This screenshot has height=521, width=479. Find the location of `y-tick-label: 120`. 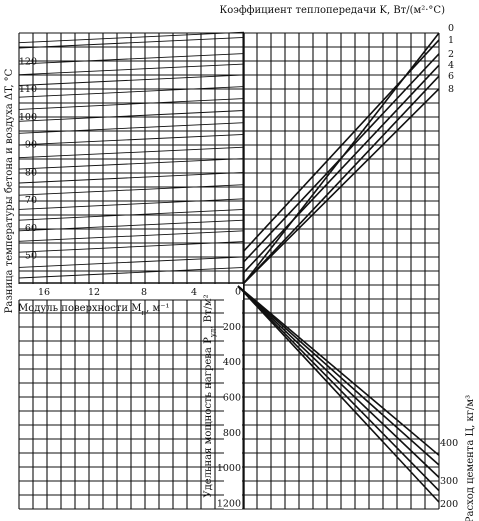

y-tick-label: 120 is located at coordinates (28, 61).